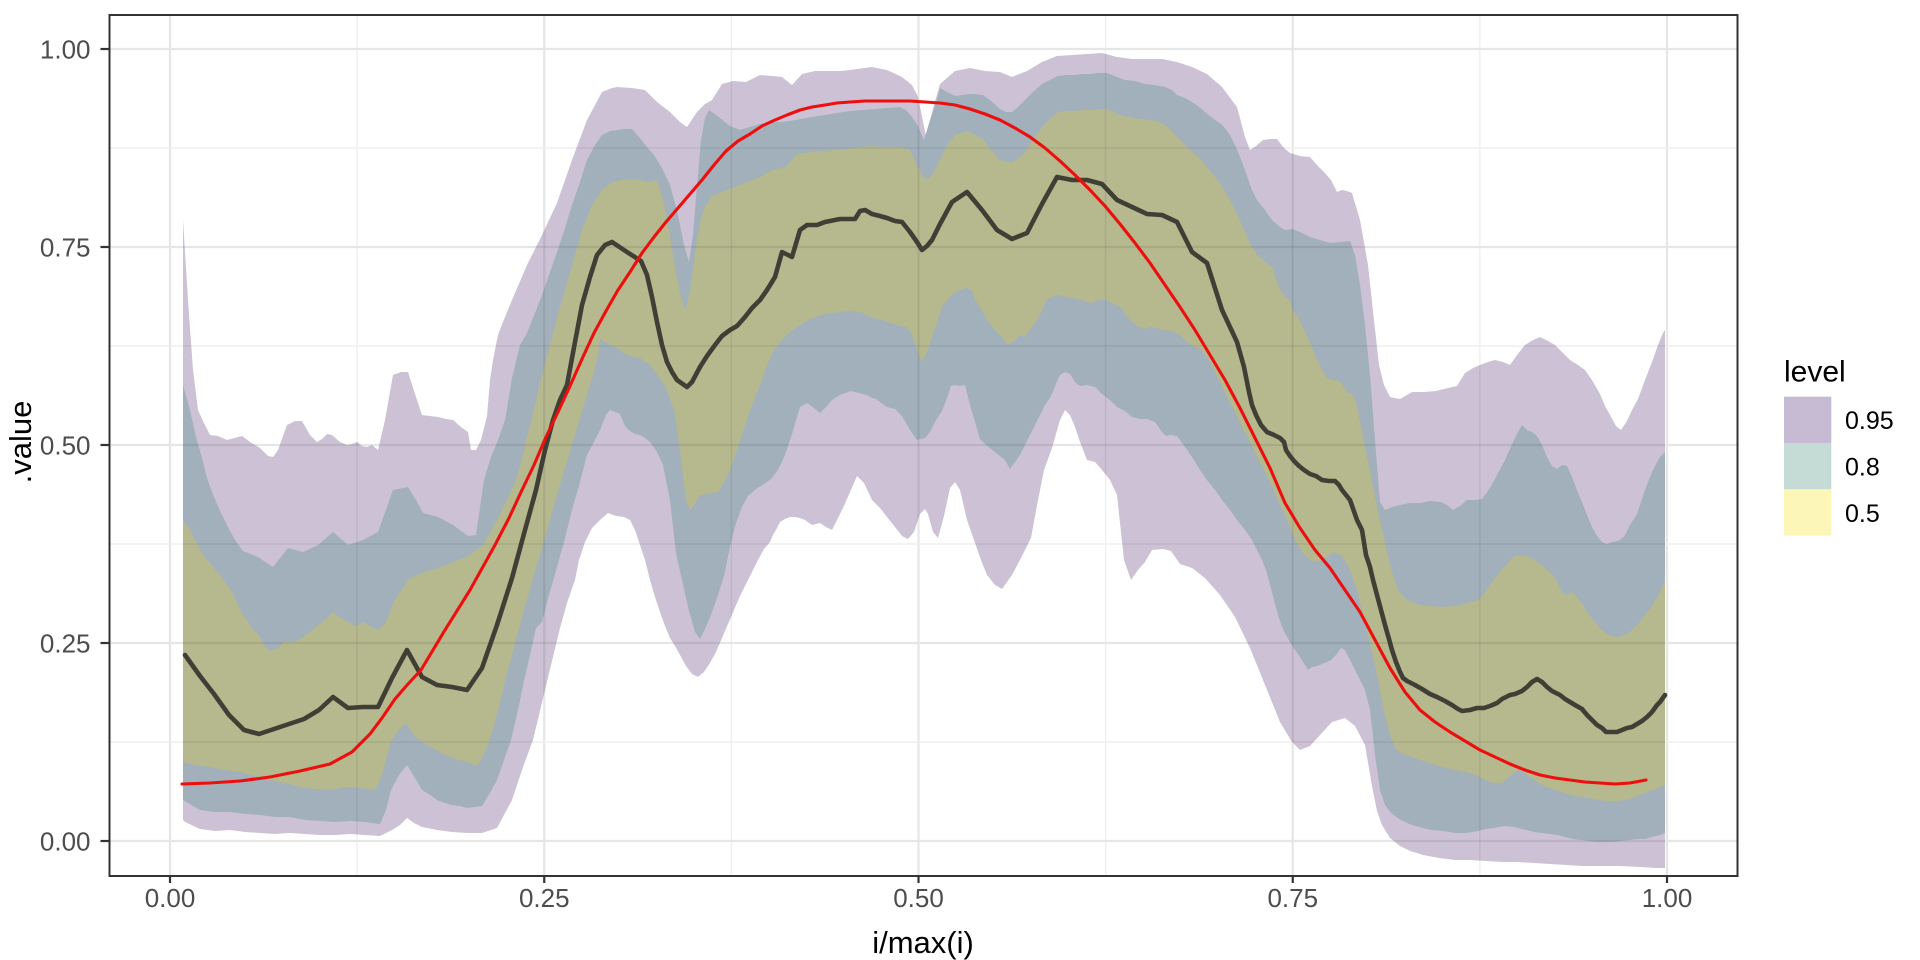 This screenshot has height=960, width=1920. I want to click on svg-text: i/max(i), so click(923, 942).